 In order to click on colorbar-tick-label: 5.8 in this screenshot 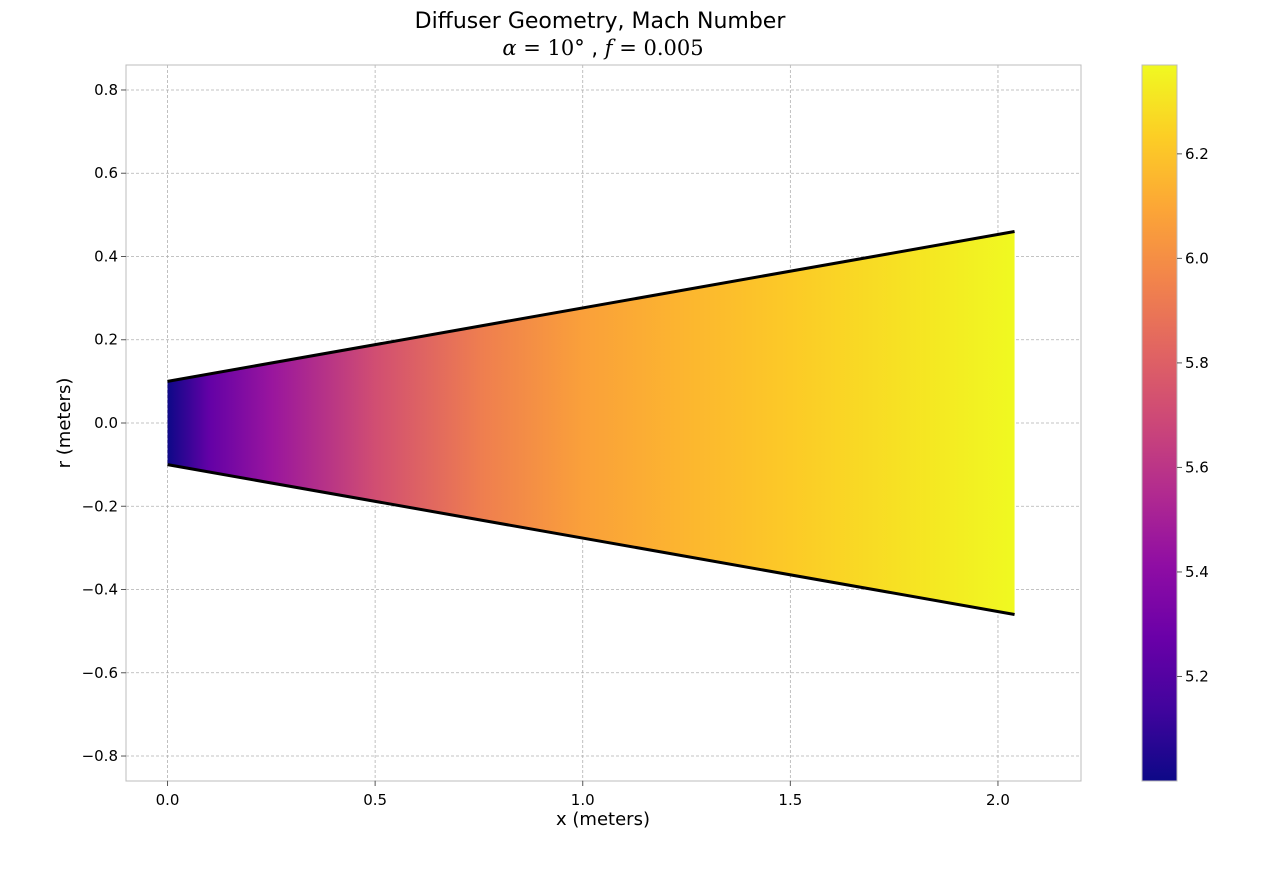, I will do `click(1197, 363)`.